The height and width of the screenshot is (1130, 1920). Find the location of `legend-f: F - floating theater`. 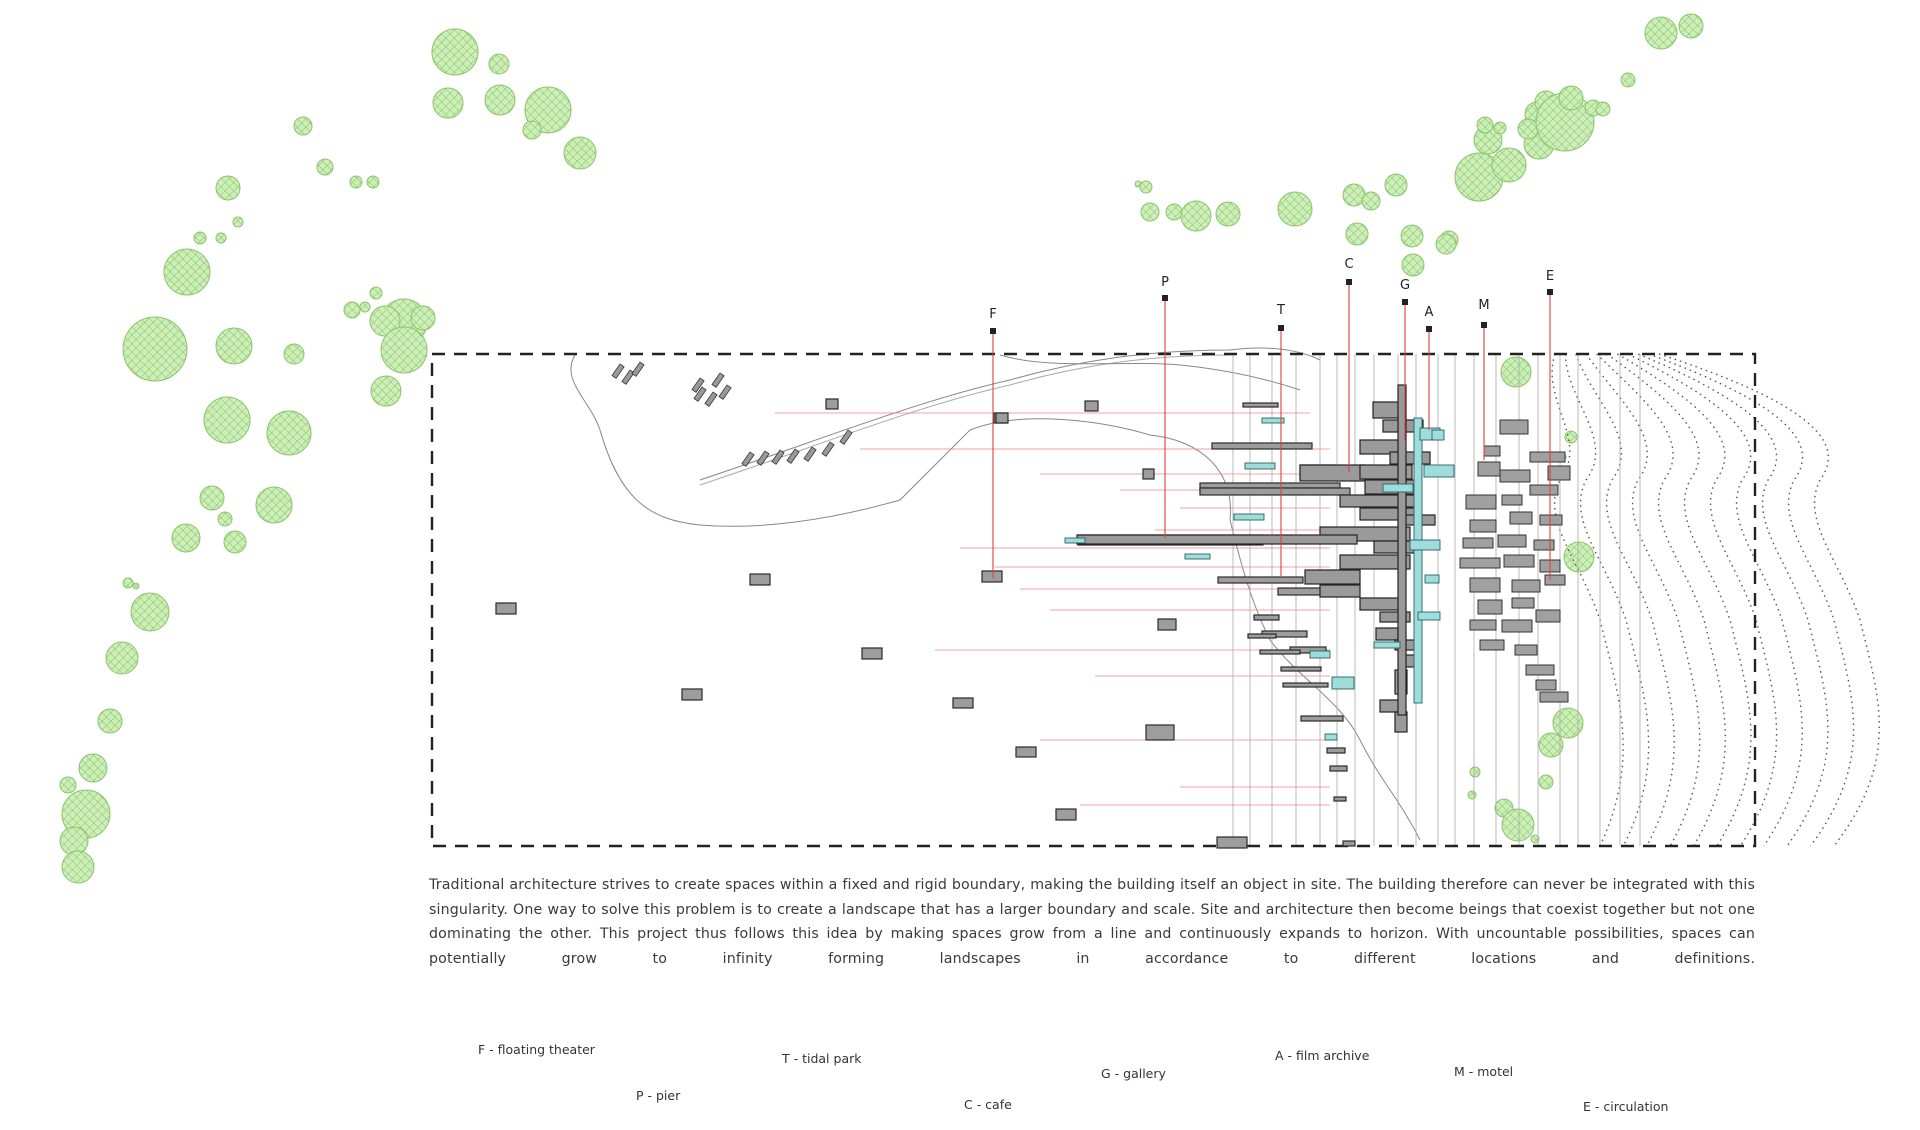

legend-f: F - floating theater is located at coordinates (536, 1049).